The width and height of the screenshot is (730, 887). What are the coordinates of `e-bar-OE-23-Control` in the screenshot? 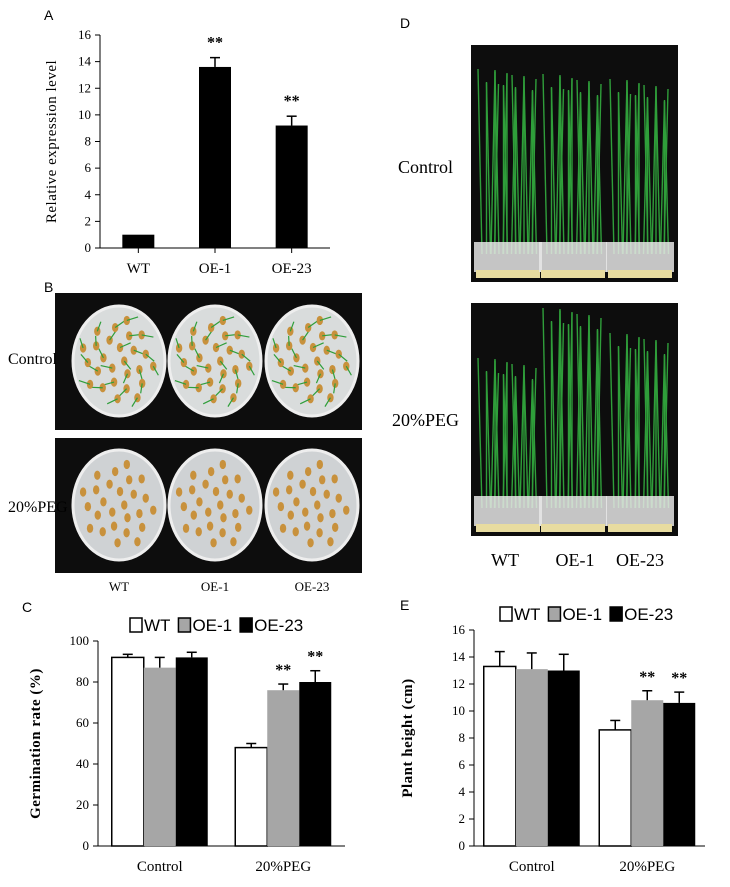 It's located at (563, 758).